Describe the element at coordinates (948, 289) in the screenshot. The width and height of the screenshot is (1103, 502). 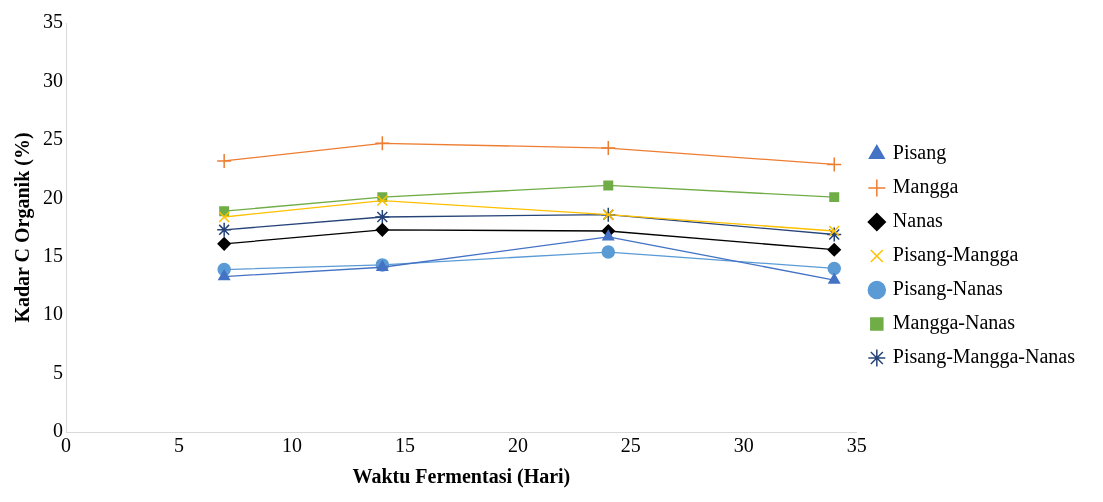
I see `legend-label: Pisang-Nanas` at that location.